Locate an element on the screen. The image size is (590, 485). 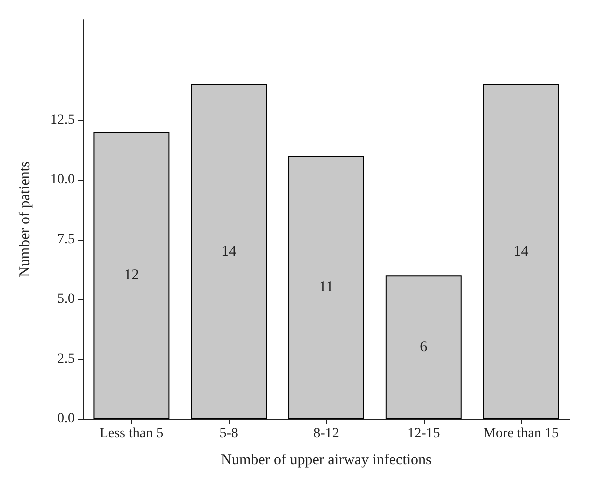
y-tick-label: 12.5 is located at coordinates (62, 120).